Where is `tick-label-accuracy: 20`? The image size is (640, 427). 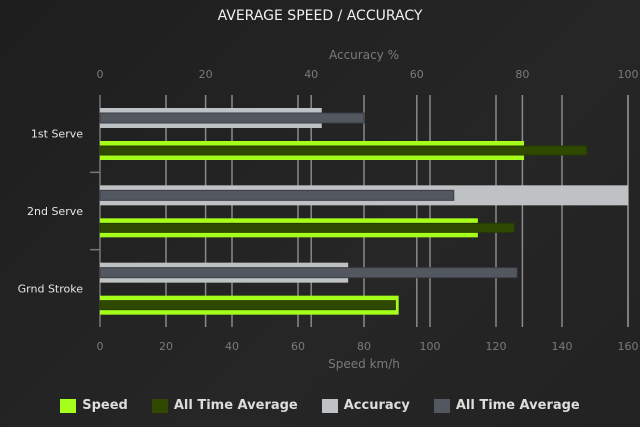 tick-label-accuracy: 20 is located at coordinates (206, 74).